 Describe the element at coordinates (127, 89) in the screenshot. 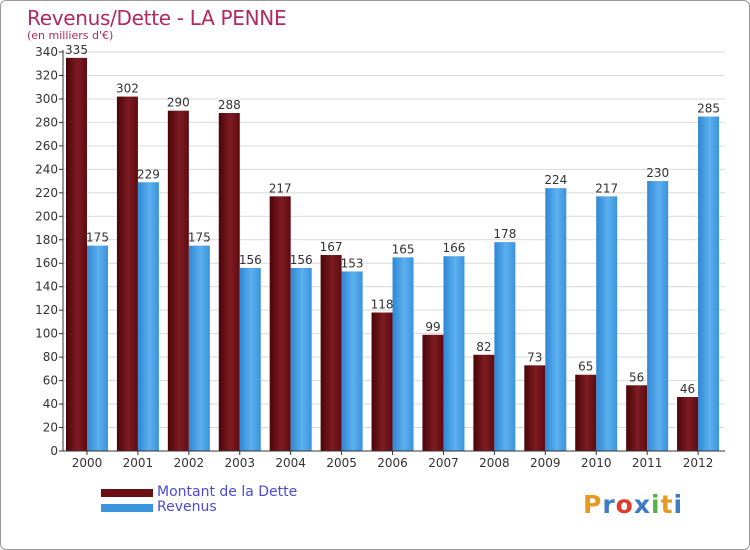

I see `data-label-dette: 302` at that location.